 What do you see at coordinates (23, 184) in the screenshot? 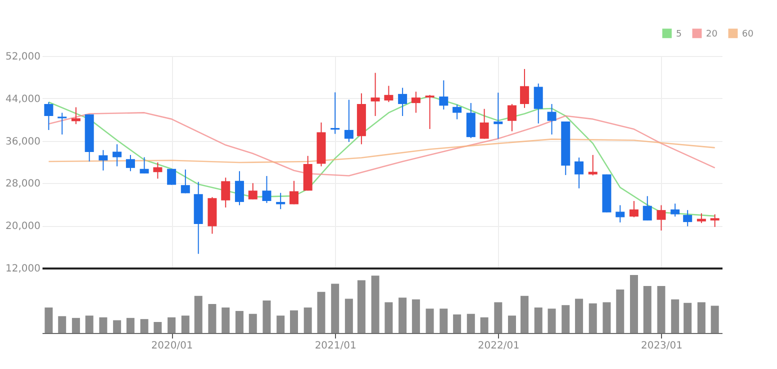
I see `y-tick-label: 28,000` at bounding box center [23, 184].